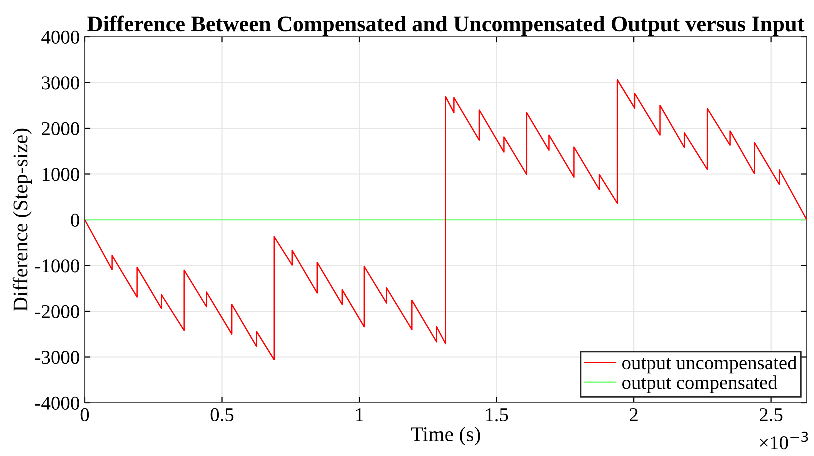  I want to click on x-tick-label: 1.5, so click(497, 415).